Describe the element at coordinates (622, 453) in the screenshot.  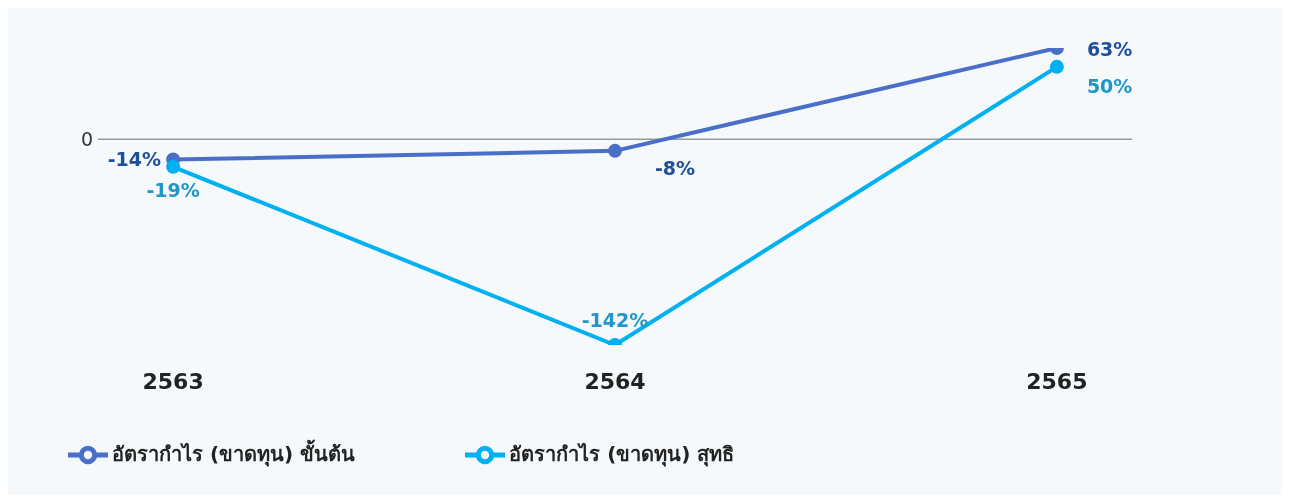
I see `legend-label: อัตรากำไร (ขาดทุน) สุทธิ` at that location.